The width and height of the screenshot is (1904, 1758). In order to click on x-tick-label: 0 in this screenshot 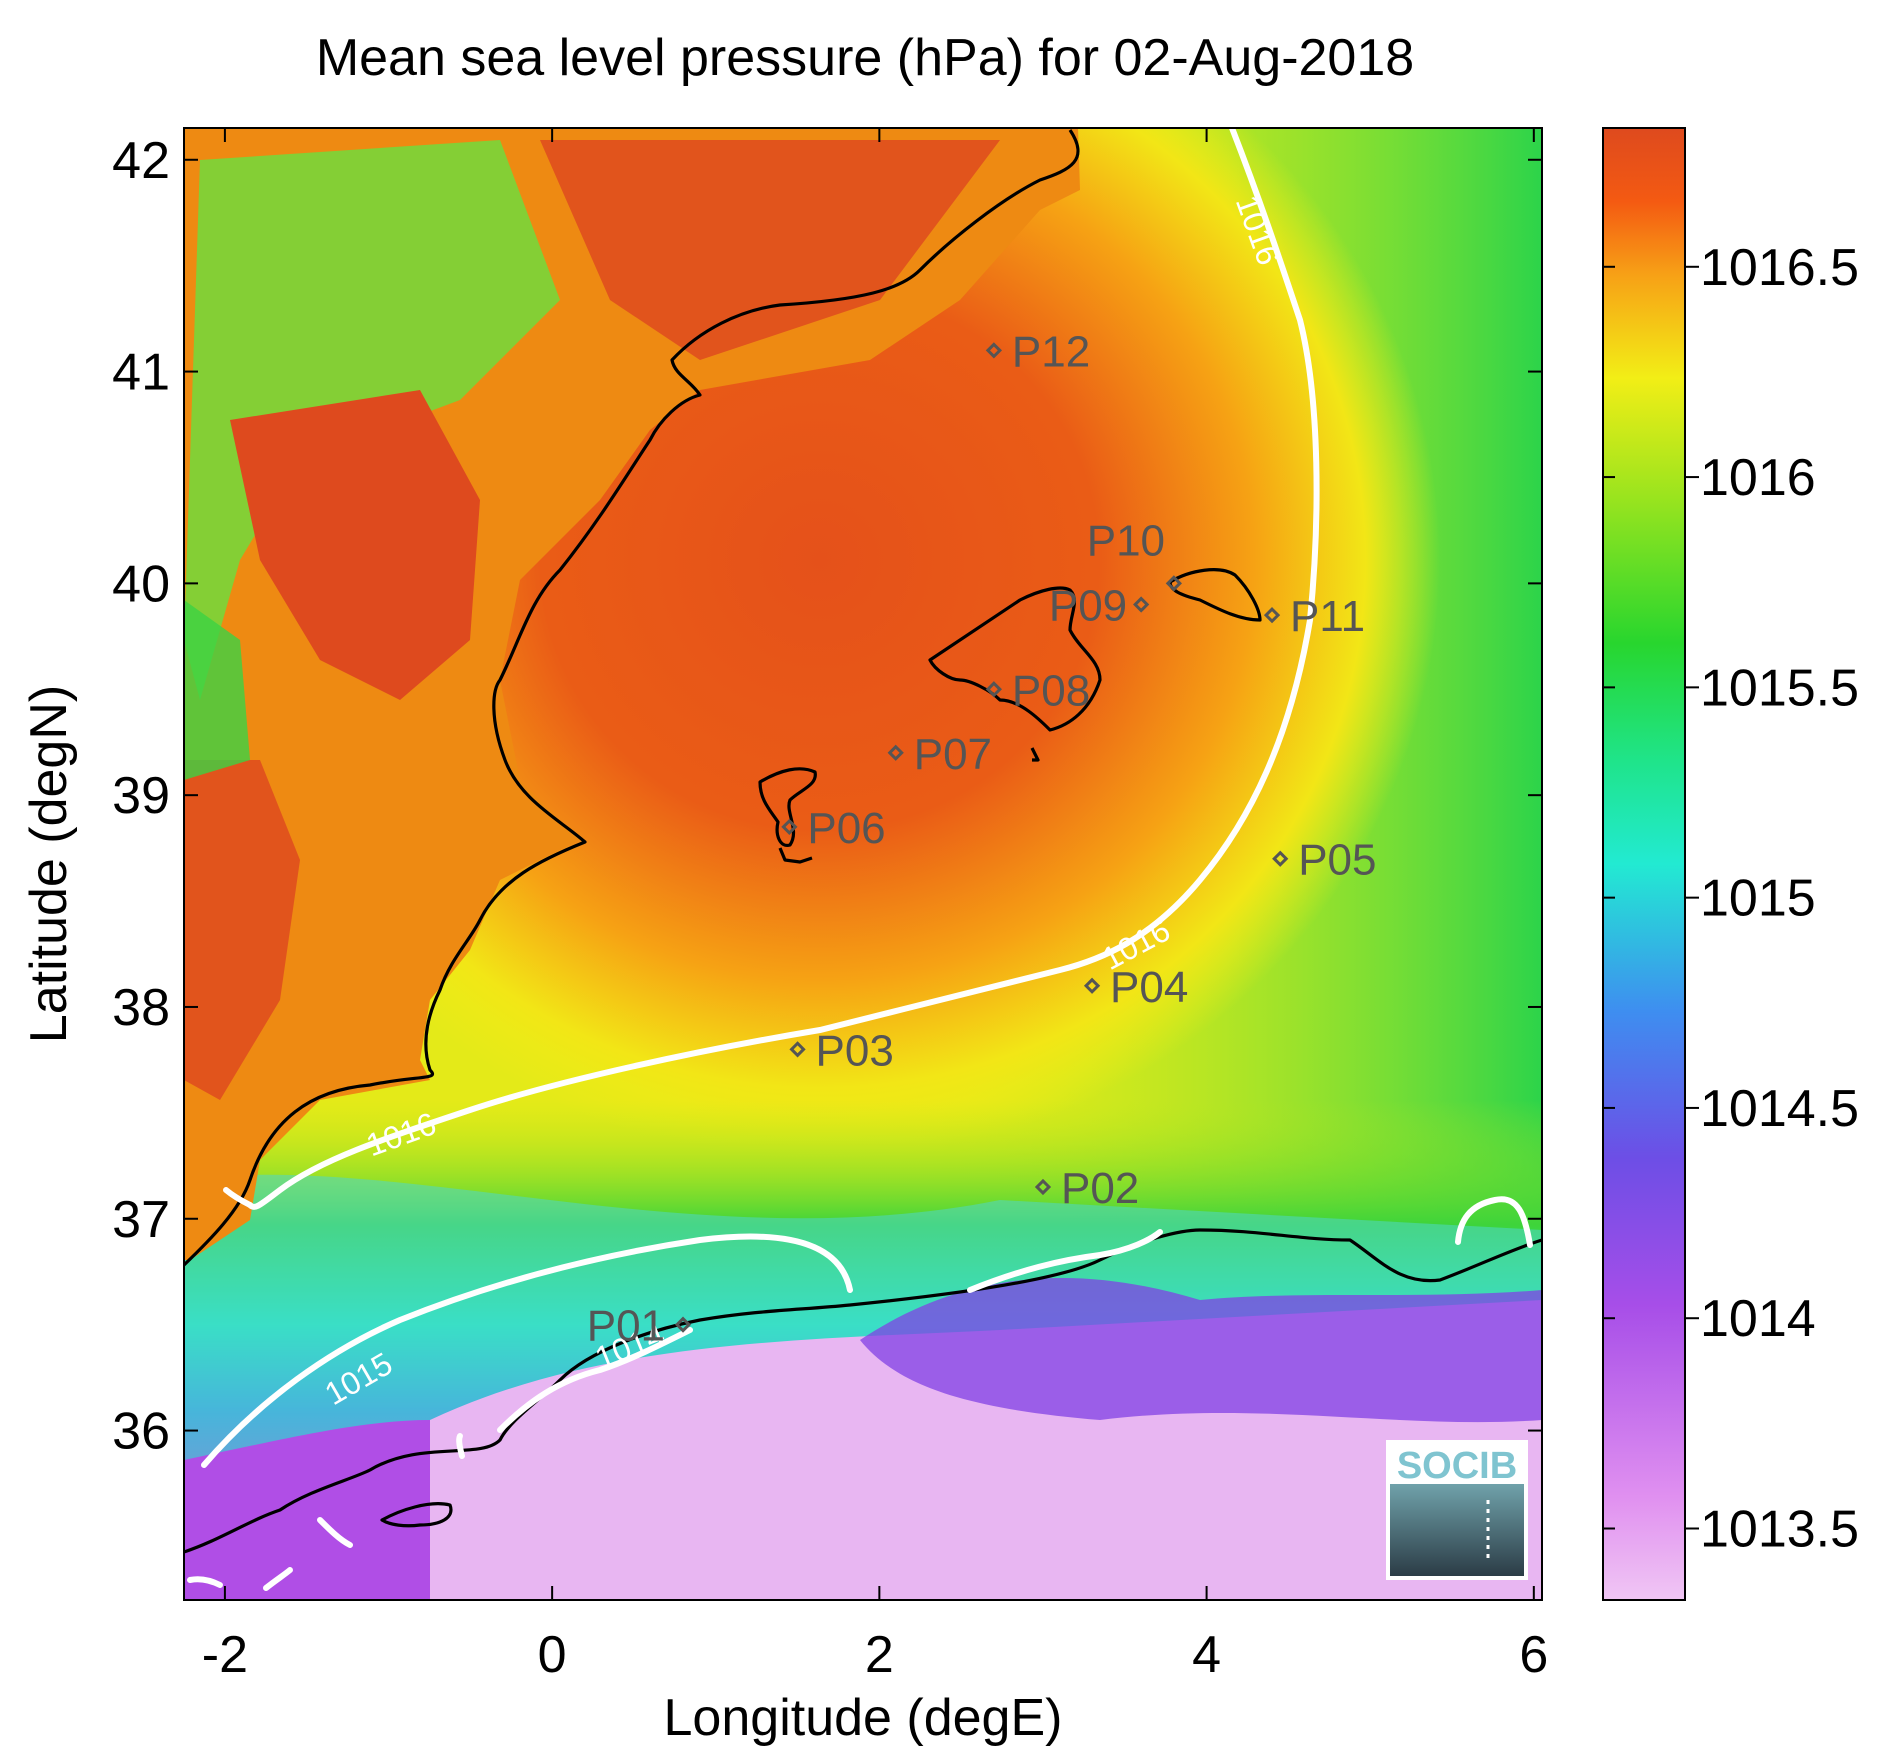, I will do `click(552, 1655)`.